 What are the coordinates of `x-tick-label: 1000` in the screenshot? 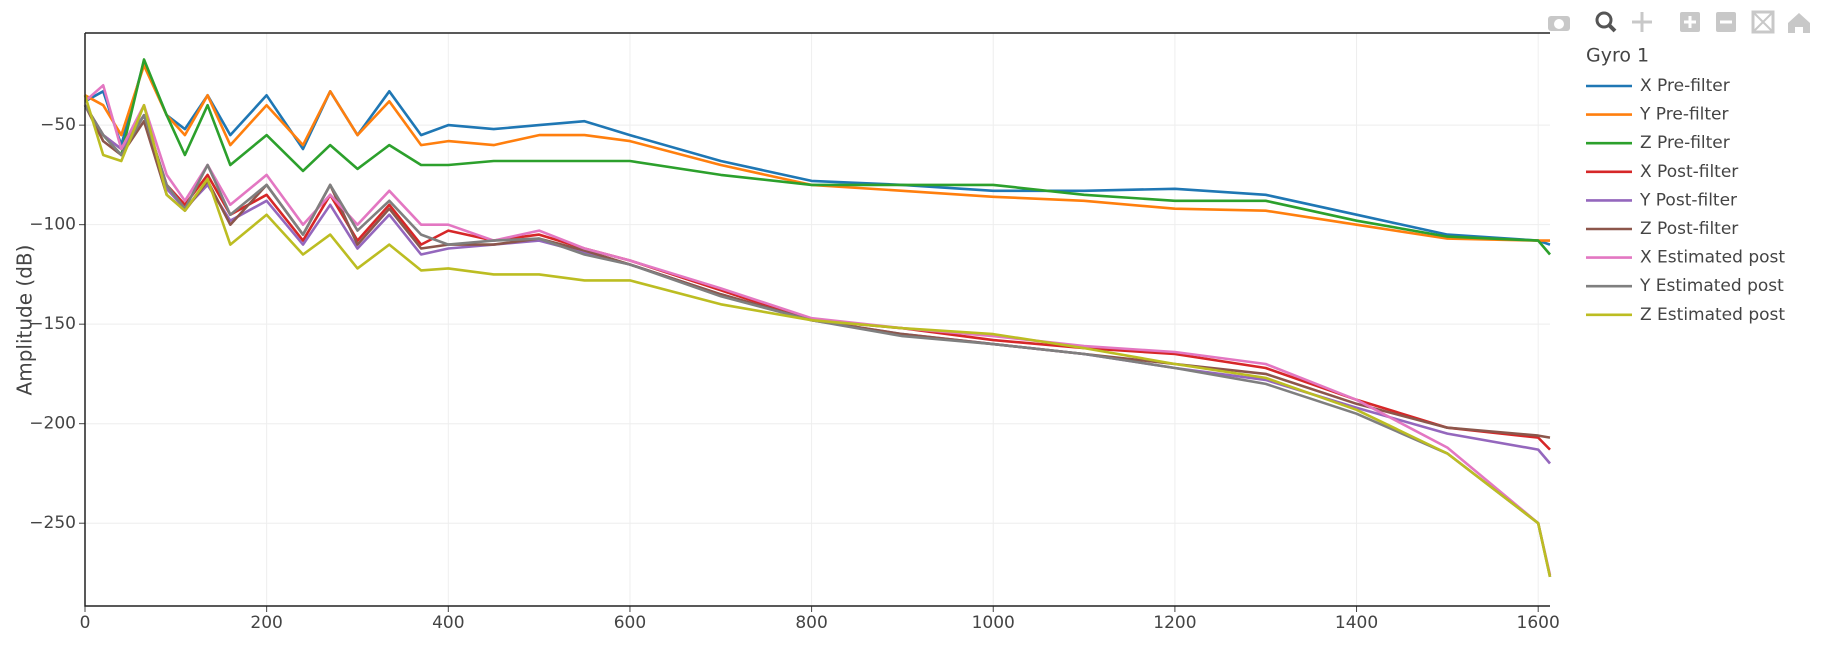 It's located at (993, 623).